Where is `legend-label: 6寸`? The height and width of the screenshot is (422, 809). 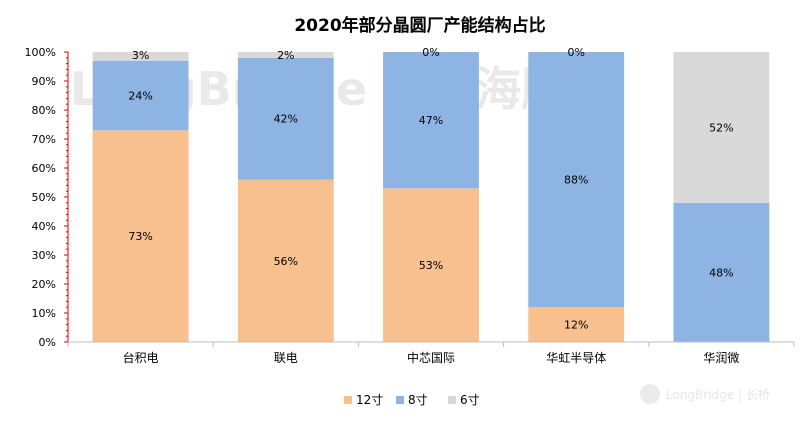 legend-label: 6寸 is located at coordinates (470, 400).